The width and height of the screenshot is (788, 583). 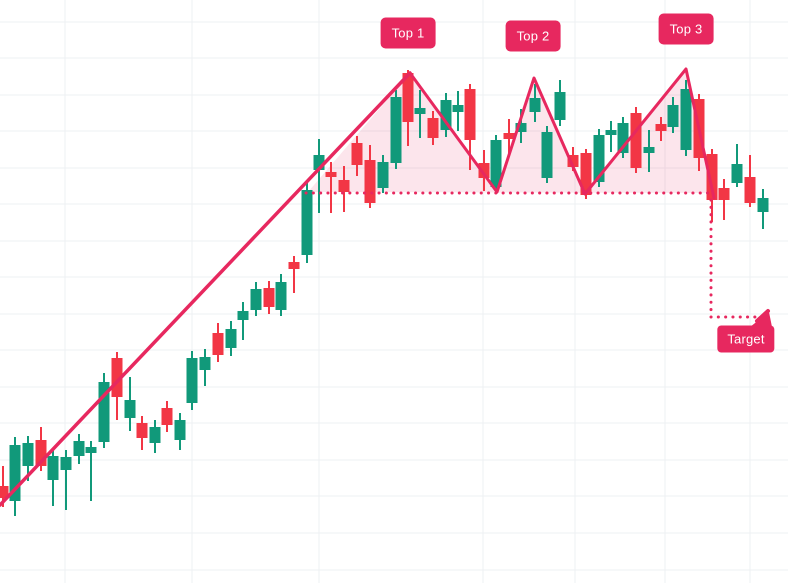 I want to click on pattern-label-top-2: Top 2, so click(x=533, y=36).